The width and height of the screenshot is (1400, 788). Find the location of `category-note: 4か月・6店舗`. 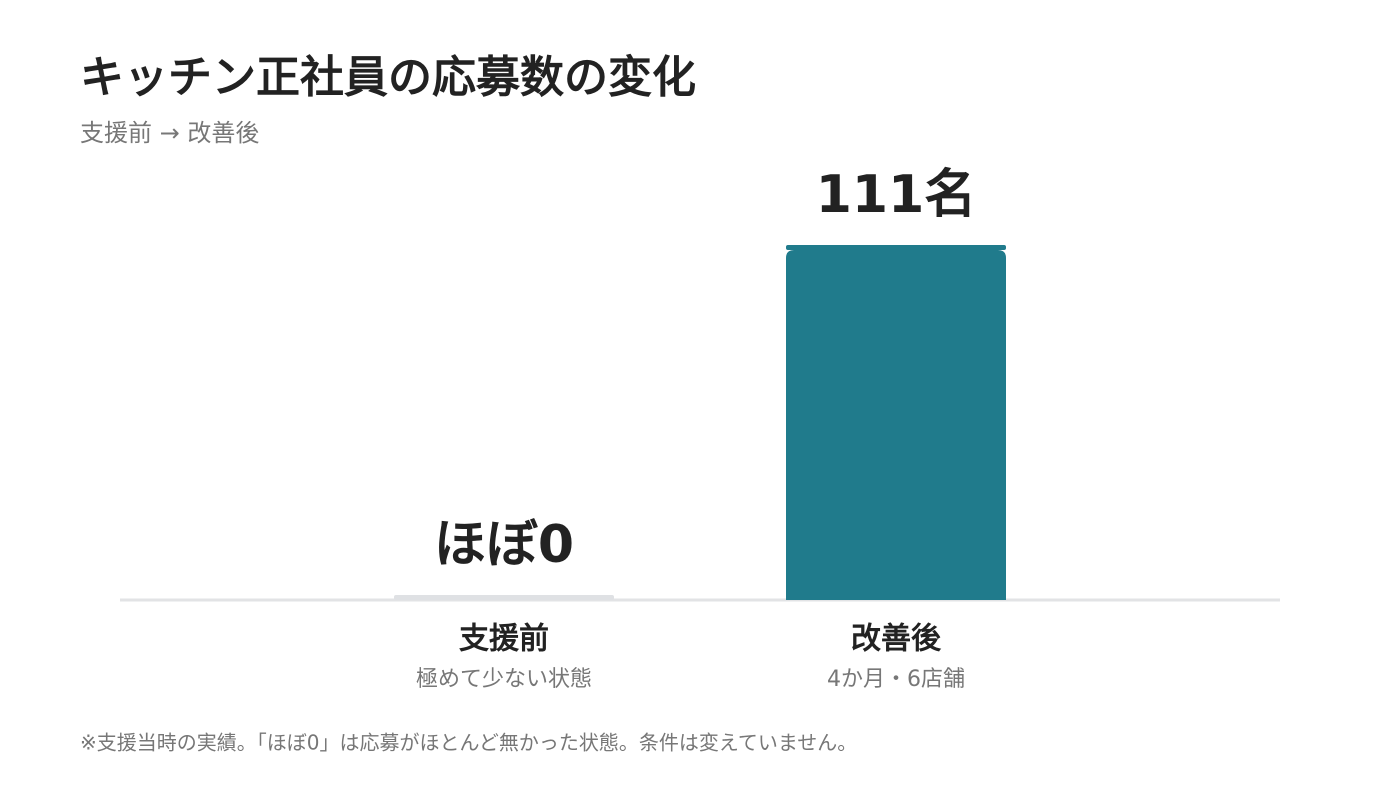

category-note: 4か月・6店舗 is located at coordinates (896, 679).